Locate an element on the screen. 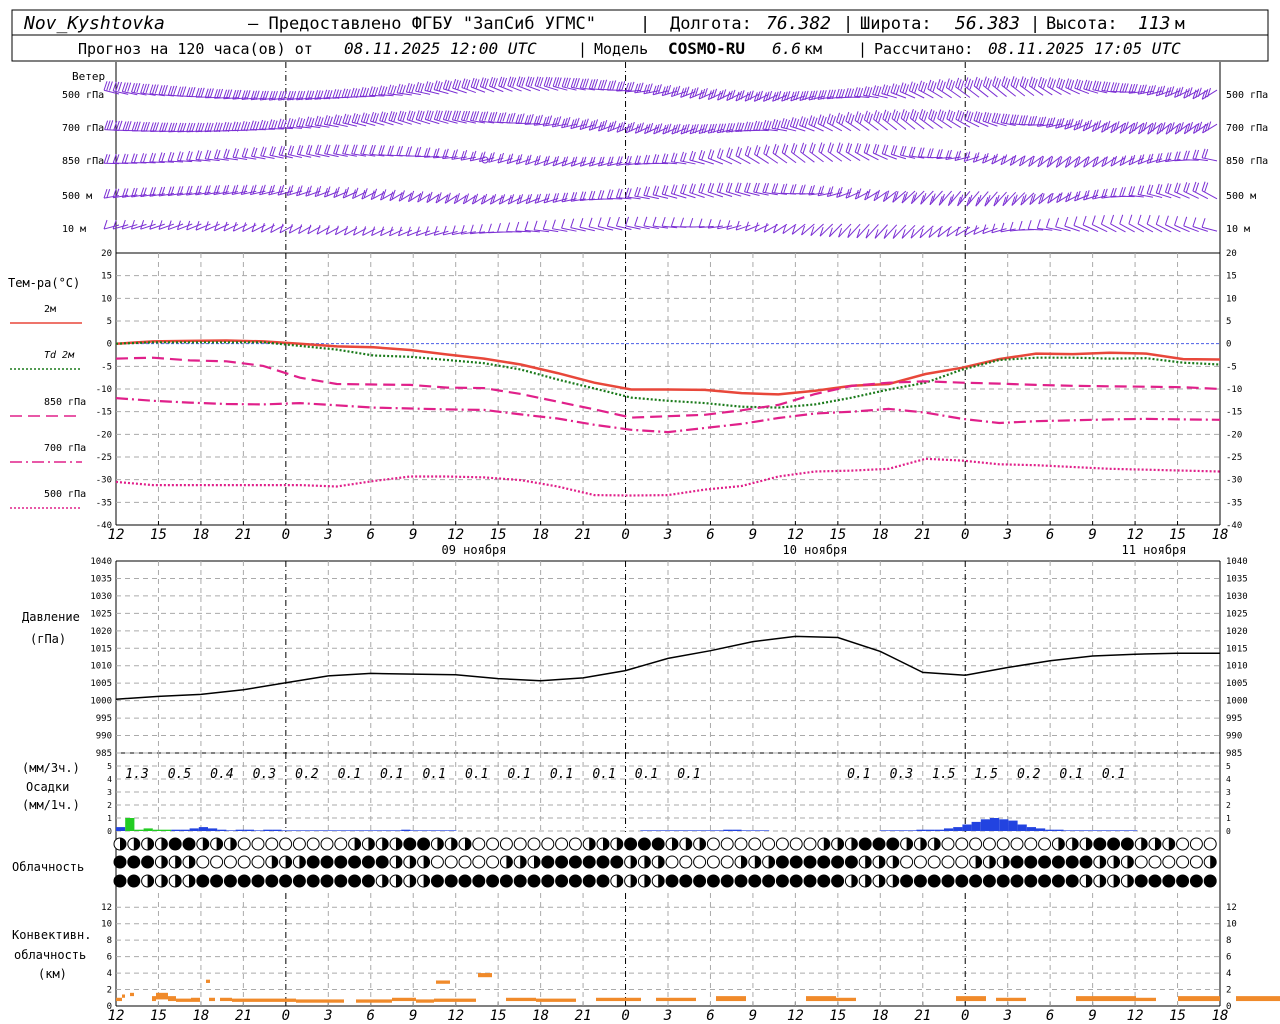 The image size is (1280, 1024). temp-legend-label: 850 гПа is located at coordinates (65, 402).